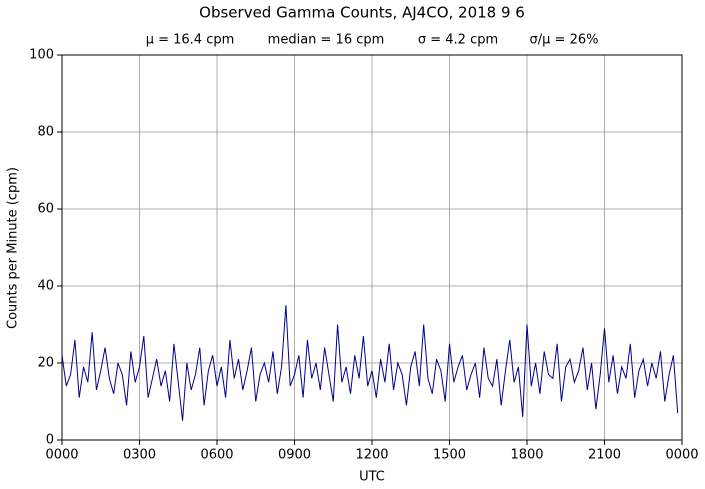 The image size is (705, 489). Describe the element at coordinates (458, 40) in the screenshot. I see `stat-sigma: σ = 4.2 cpm` at that location.